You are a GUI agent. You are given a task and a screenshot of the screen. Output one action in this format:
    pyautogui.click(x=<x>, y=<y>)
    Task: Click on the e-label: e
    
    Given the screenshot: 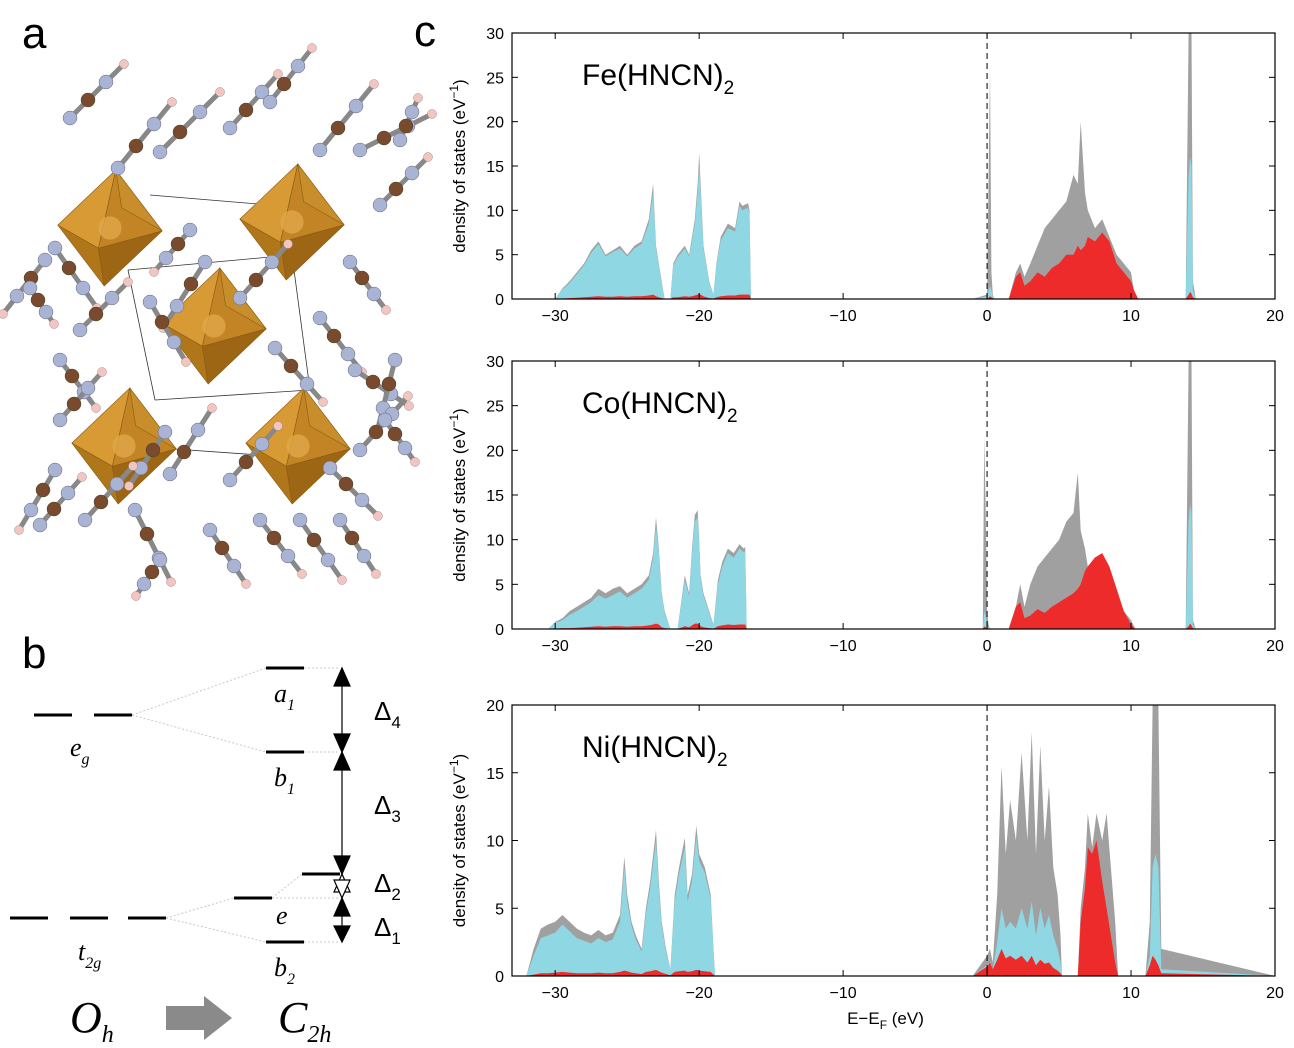 What is the action you would take?
    pyautogui.click(x=282, y=915)
    